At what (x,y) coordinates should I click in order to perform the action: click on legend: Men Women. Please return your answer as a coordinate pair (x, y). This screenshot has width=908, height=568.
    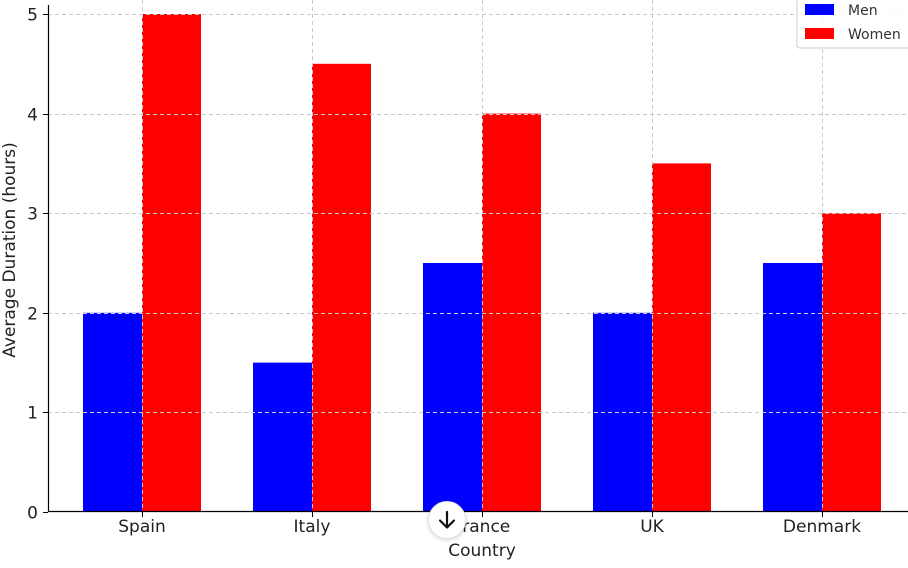
    Looking at the image, I should click on (852, 24).